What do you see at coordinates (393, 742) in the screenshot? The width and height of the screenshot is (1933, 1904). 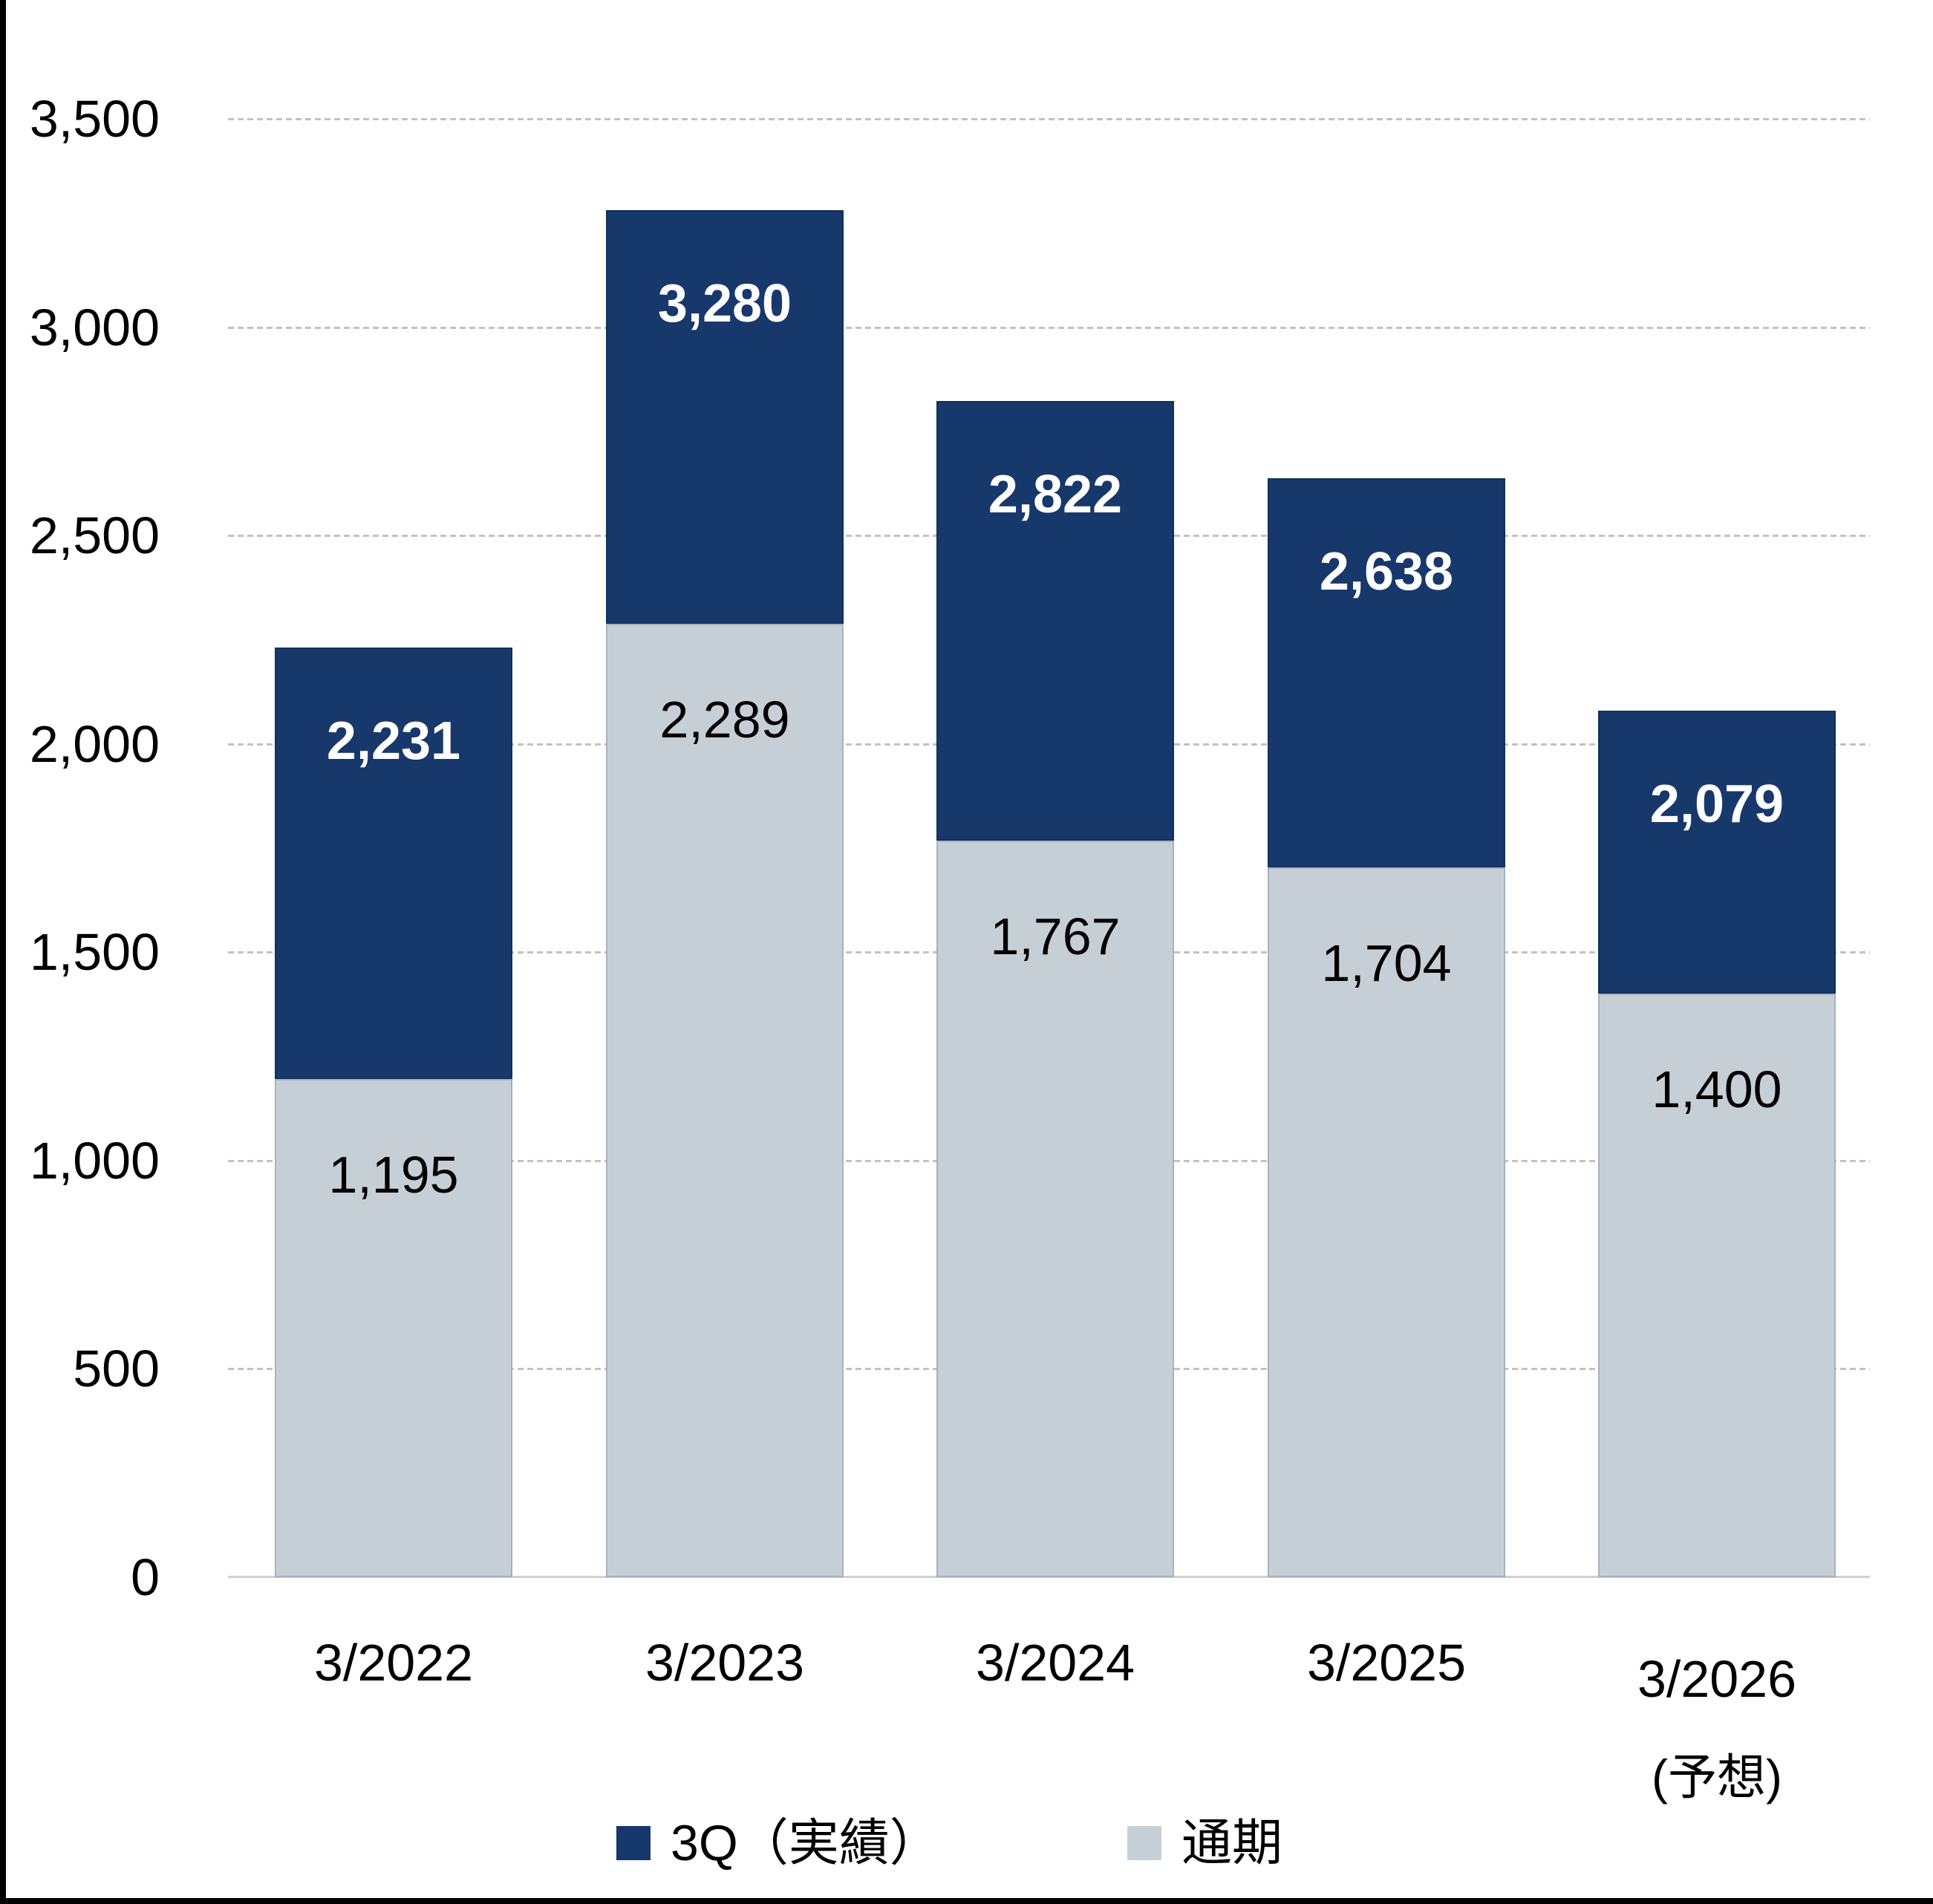 I see `bar-total-label: 2,231` at bounding box center [393, 742].